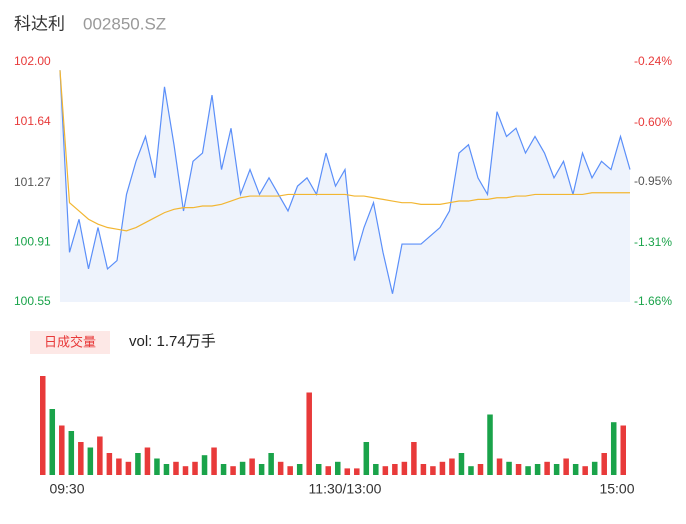 The image size is (686, 524). I want to click on y-tick-label: 100.91, so click(32, 242).